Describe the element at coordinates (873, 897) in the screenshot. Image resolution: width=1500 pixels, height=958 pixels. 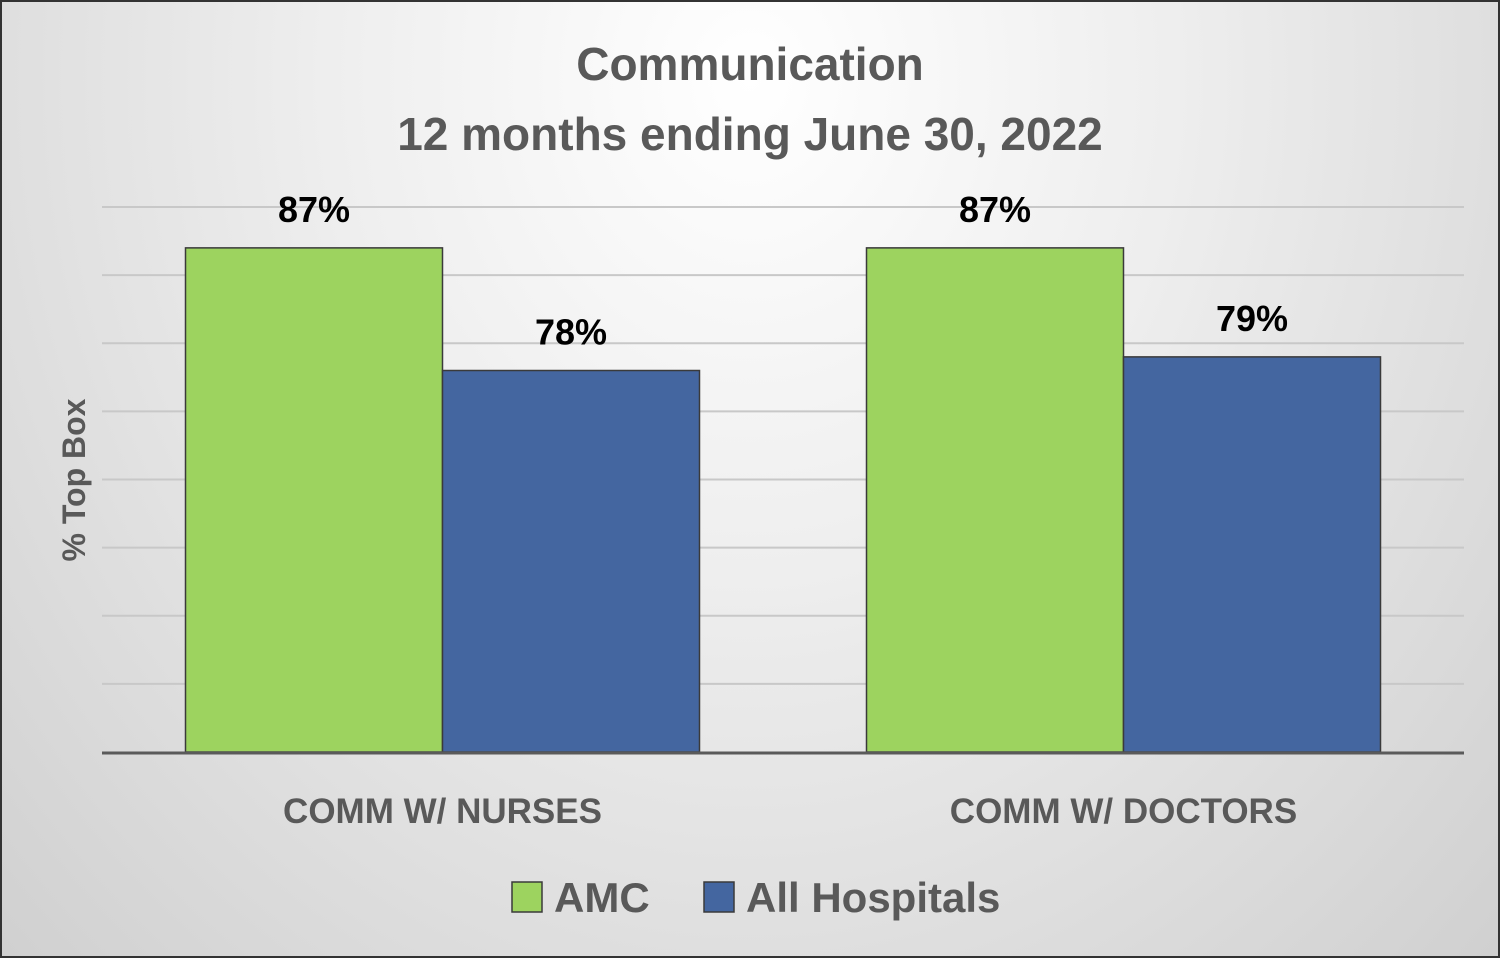
I see `legend-label-1: All Hospitals` at that location.